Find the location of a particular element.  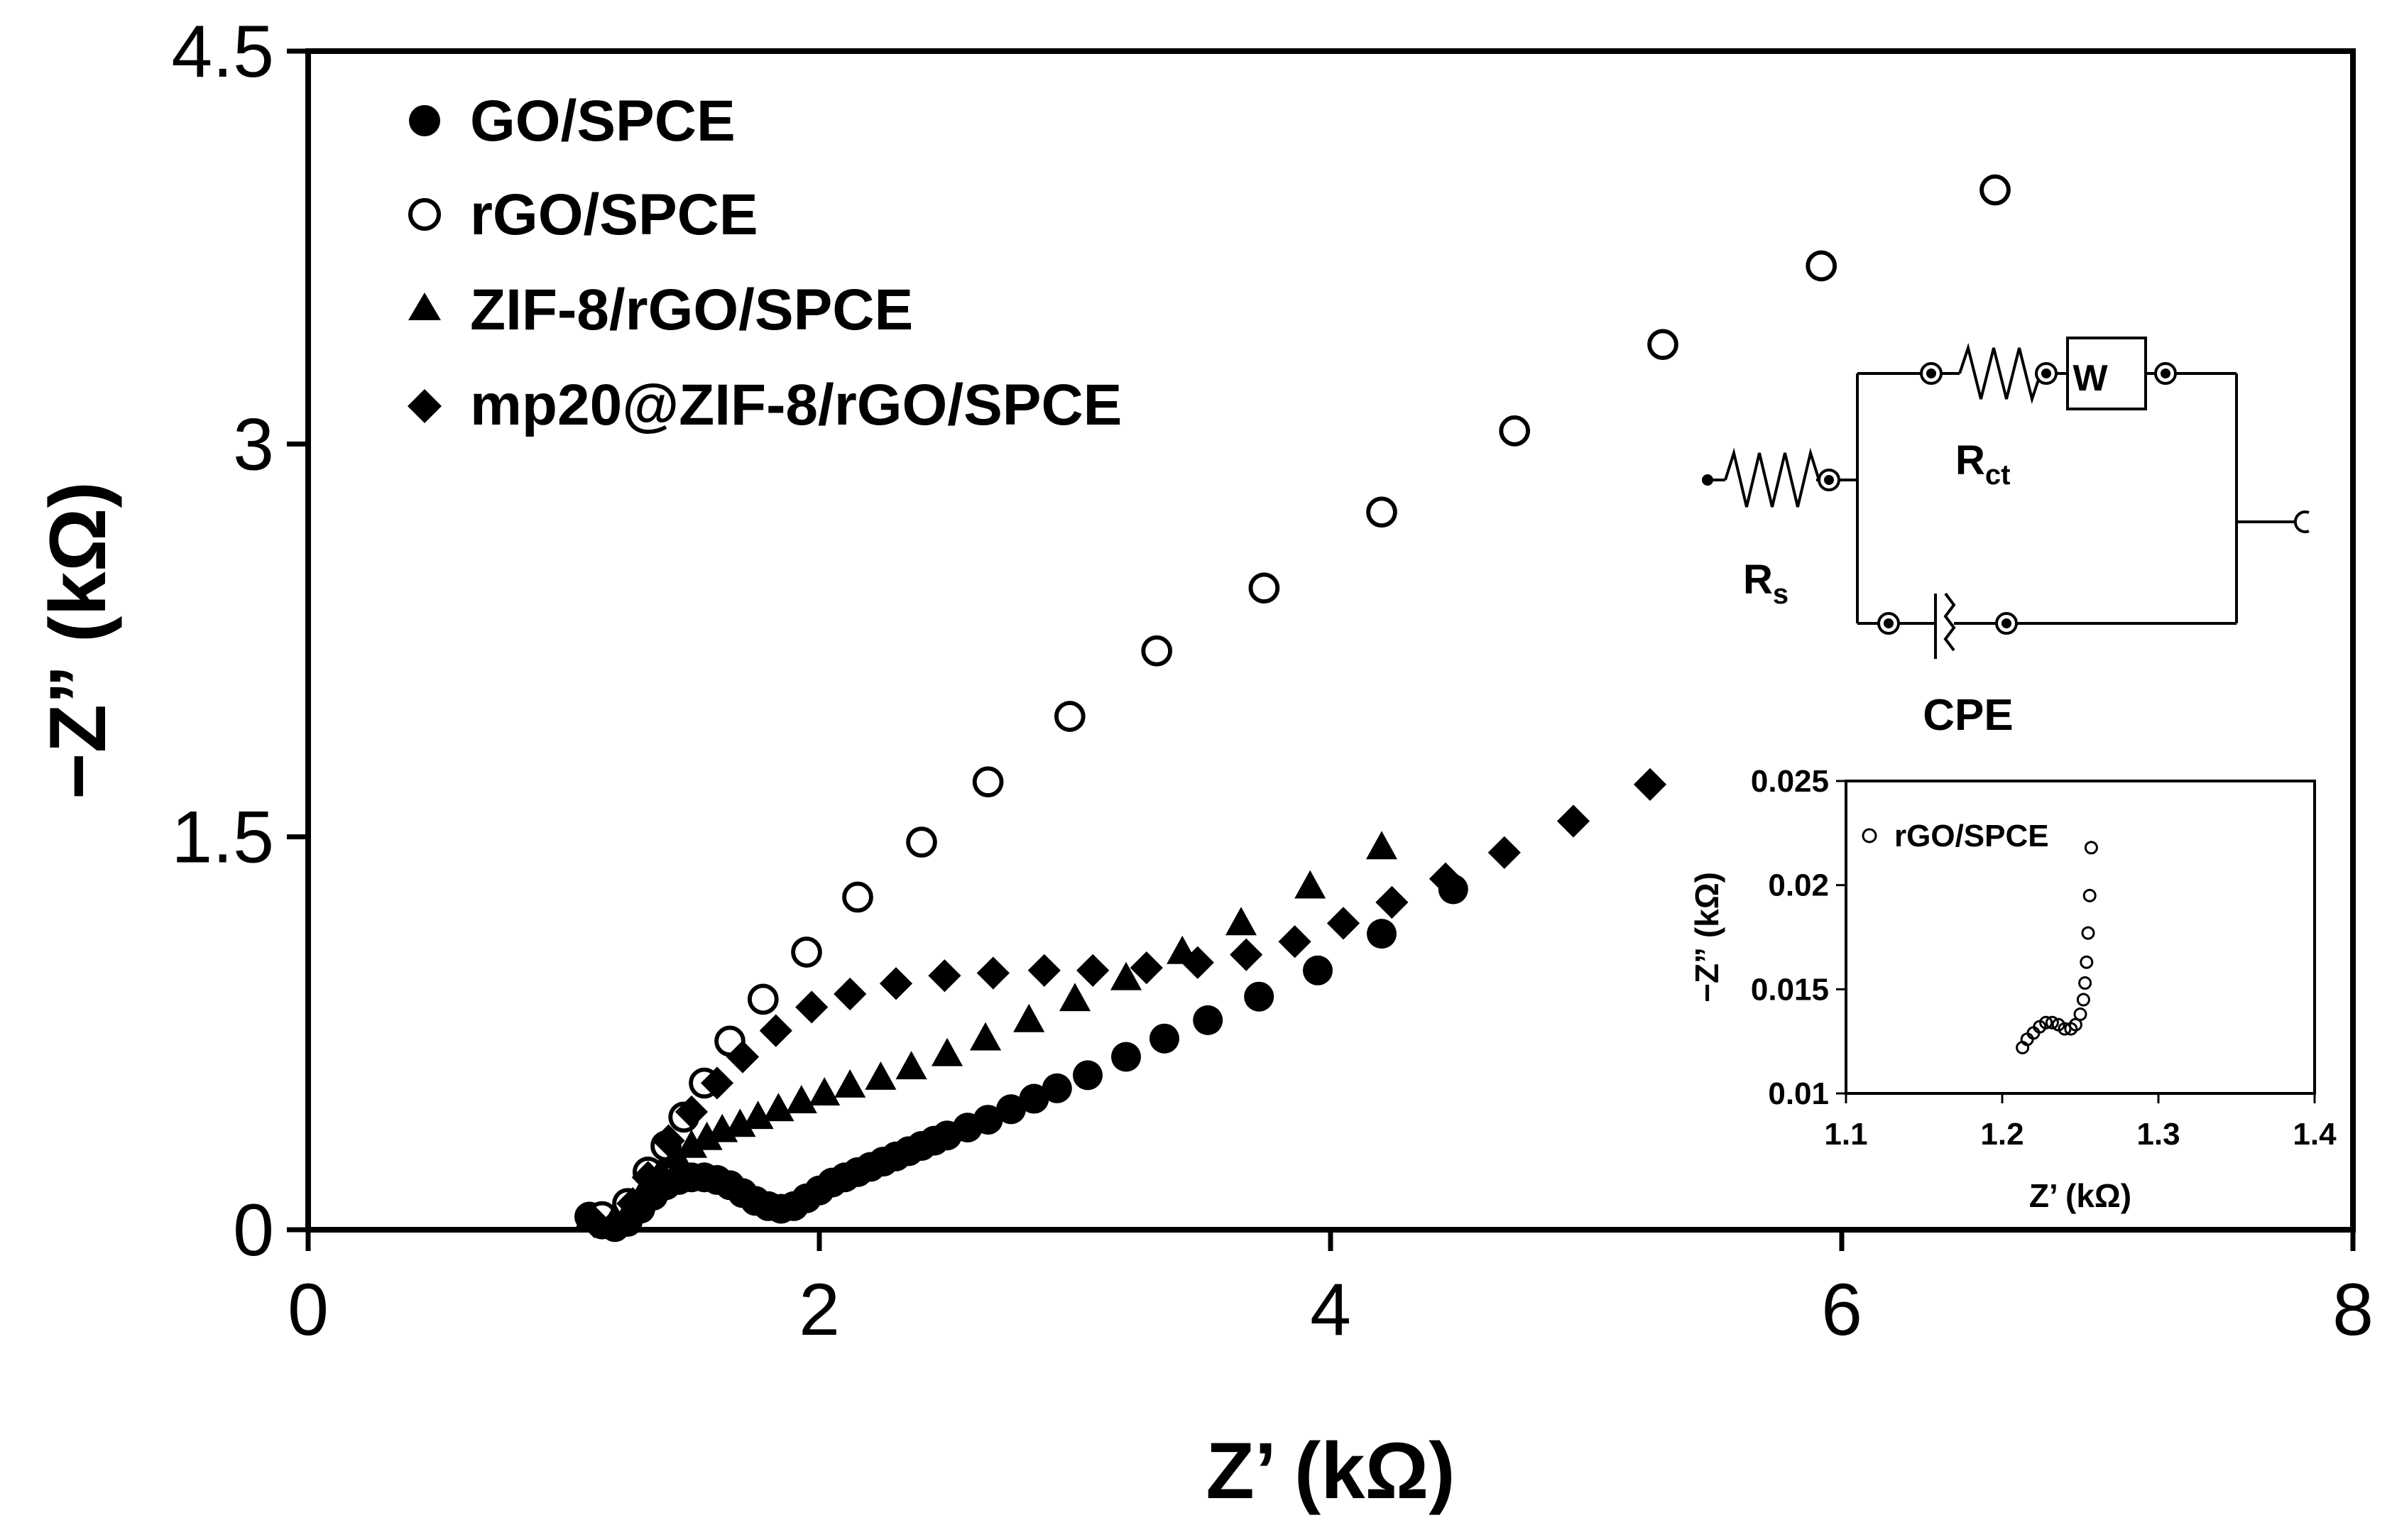

rs-label-main: R is located at coordinates (1758, 580).